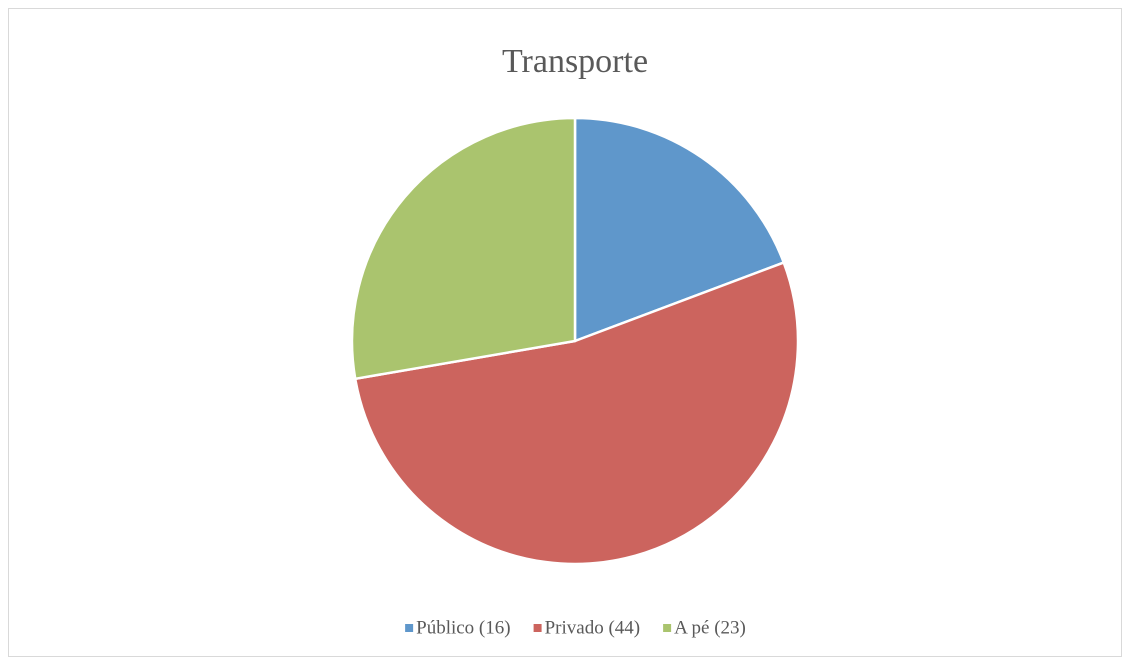 The height and width of the screenshot is (664, 1130). Describe the element at coordinates (593, 627) in the screenshot. I see `legend-label: Privado (44)` at that location.